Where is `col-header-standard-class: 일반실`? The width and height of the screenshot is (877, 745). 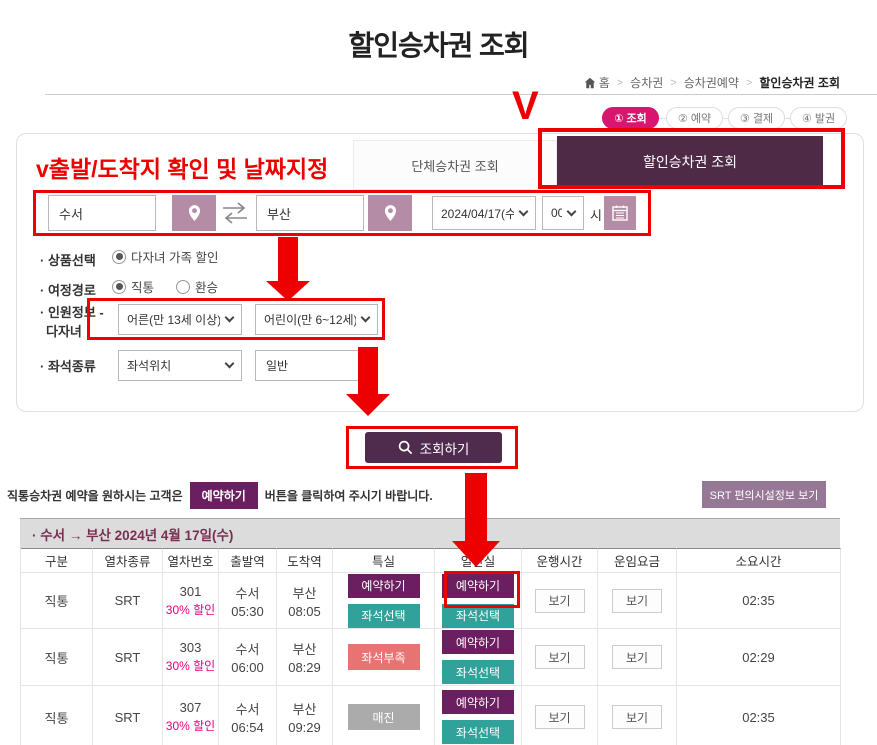 col-header-standard-class: 일반실 is located at coordinates (478, 560).